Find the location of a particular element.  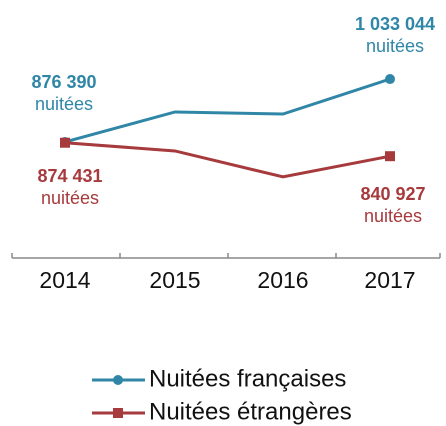

value-label: 874 431 is located at coordinates (69, 176).